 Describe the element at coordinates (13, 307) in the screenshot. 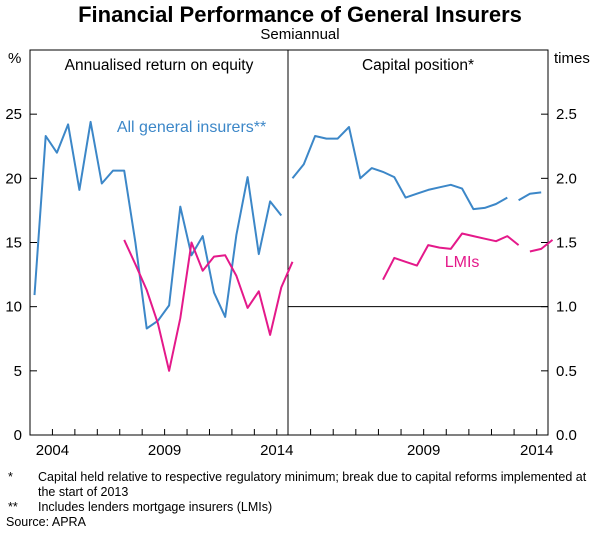

I see `y-tick-label: 10` at that location.